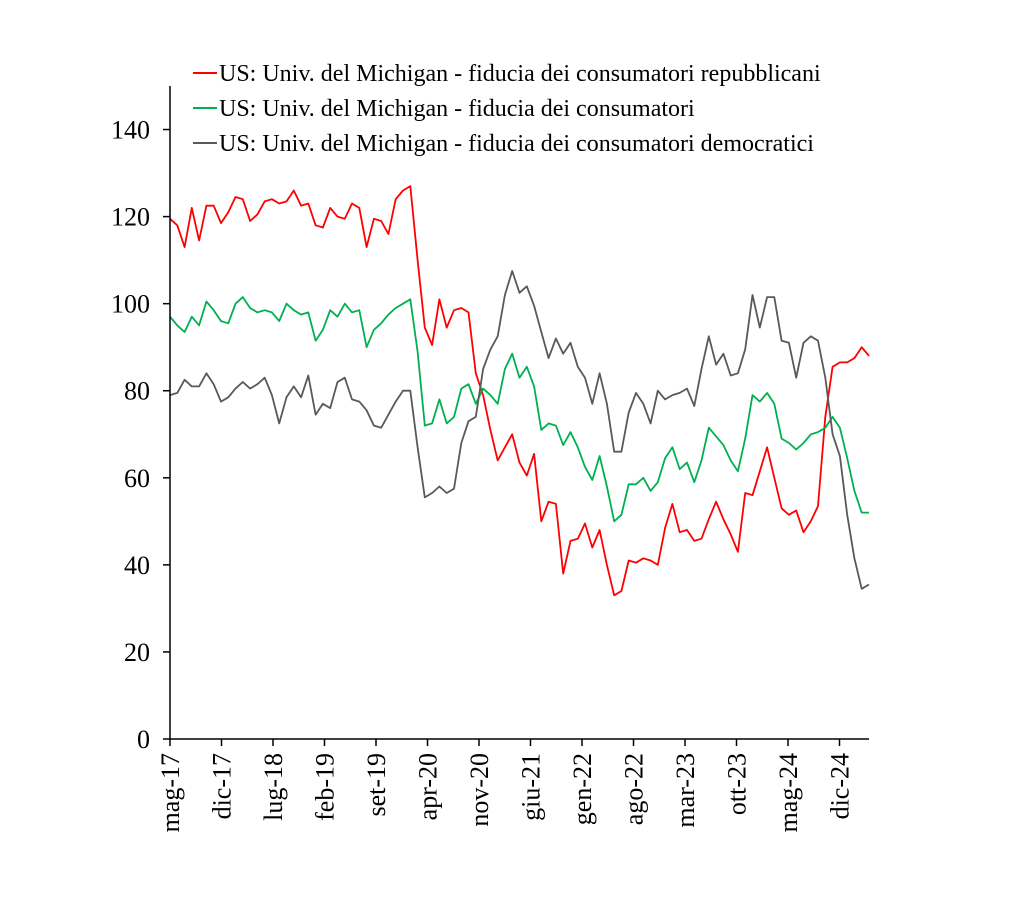 The image size is (1024, 920). I want to click on x-tick-label: set-19, so click(376, 785).